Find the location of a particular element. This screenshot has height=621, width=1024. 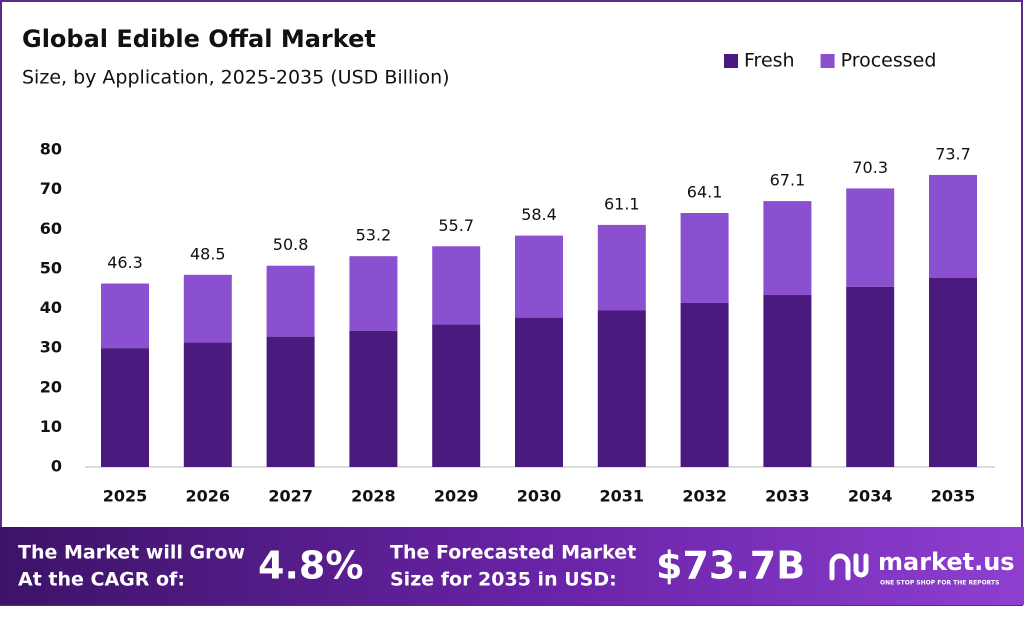

y-tick-label: 80 is located at coordinates (51, 149).